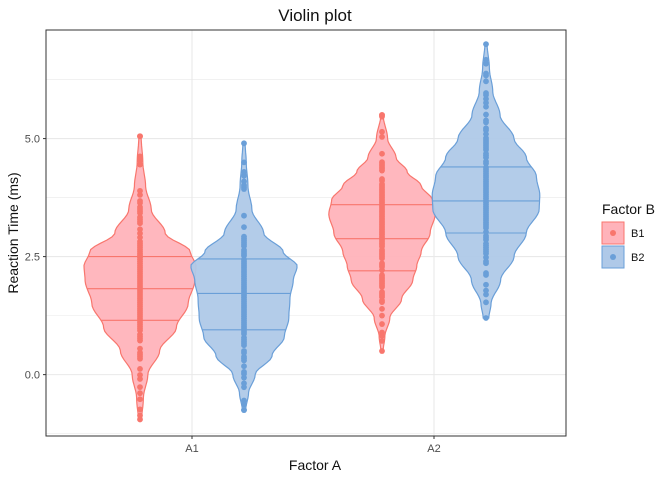 This screenshot has width=672, height=485. Describe the element at coordinates (32, 258) in the screenshot. I see `y-tick-label: 2.5` at that location.